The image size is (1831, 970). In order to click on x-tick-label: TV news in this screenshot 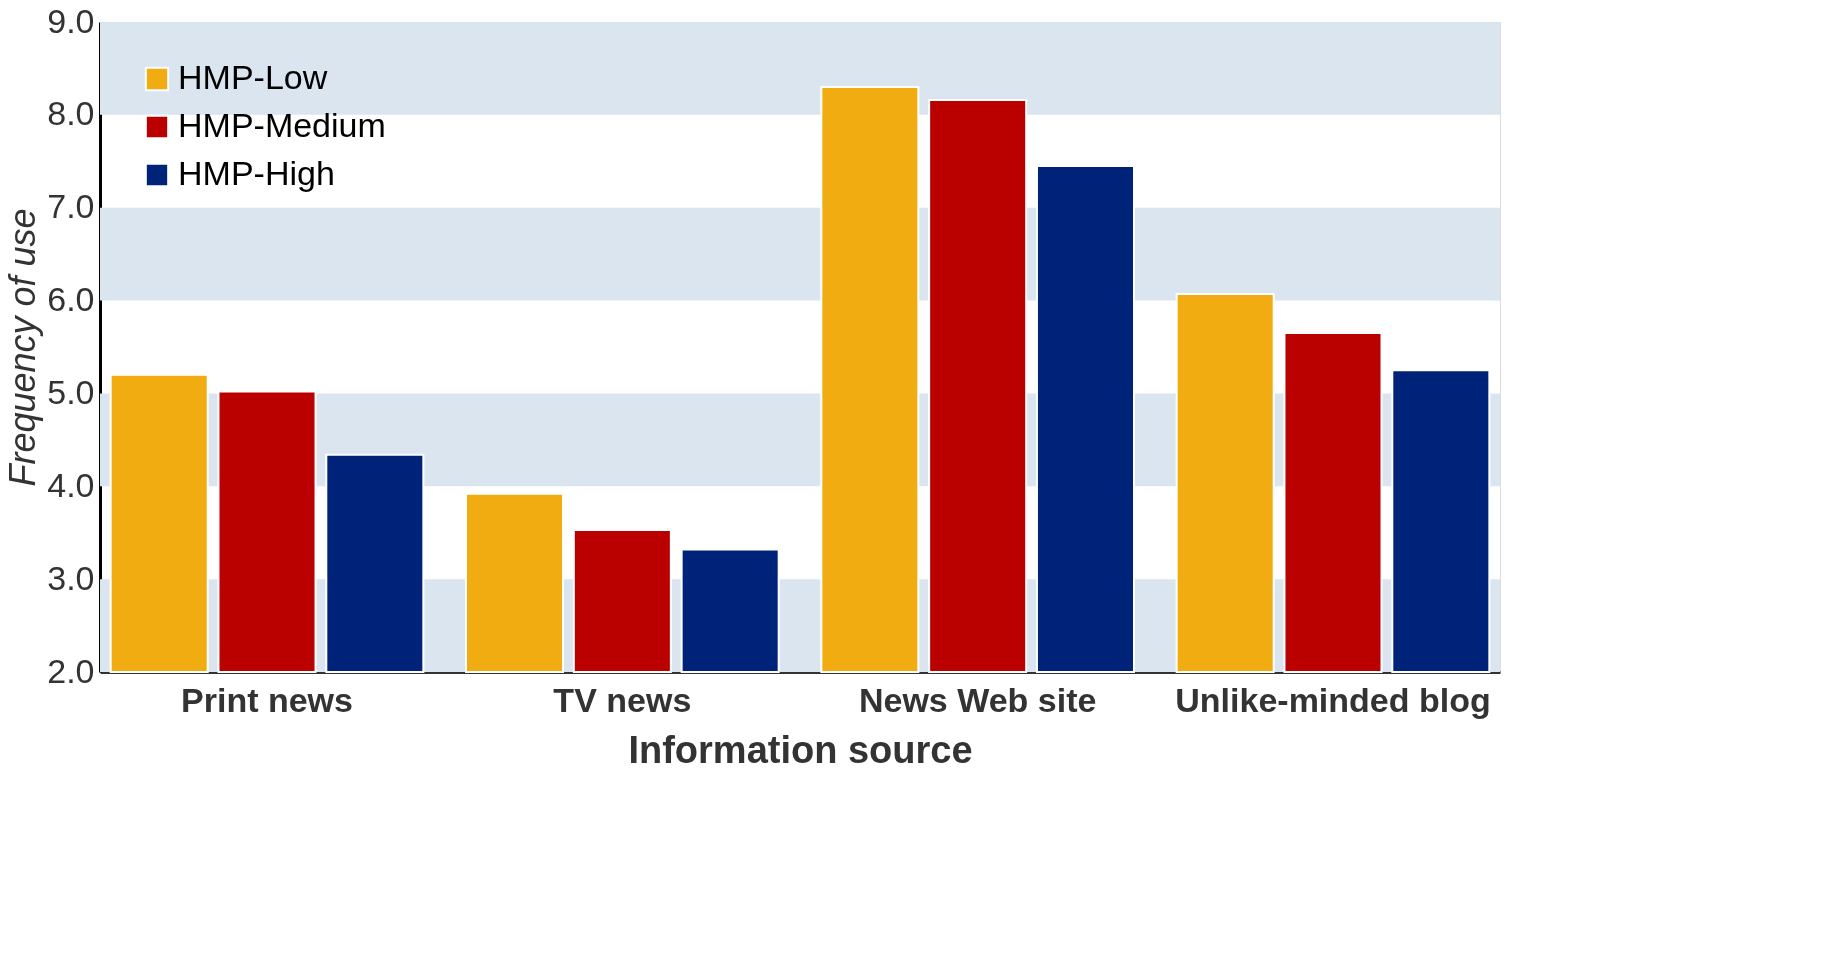, I will do `click(622, 699)`.